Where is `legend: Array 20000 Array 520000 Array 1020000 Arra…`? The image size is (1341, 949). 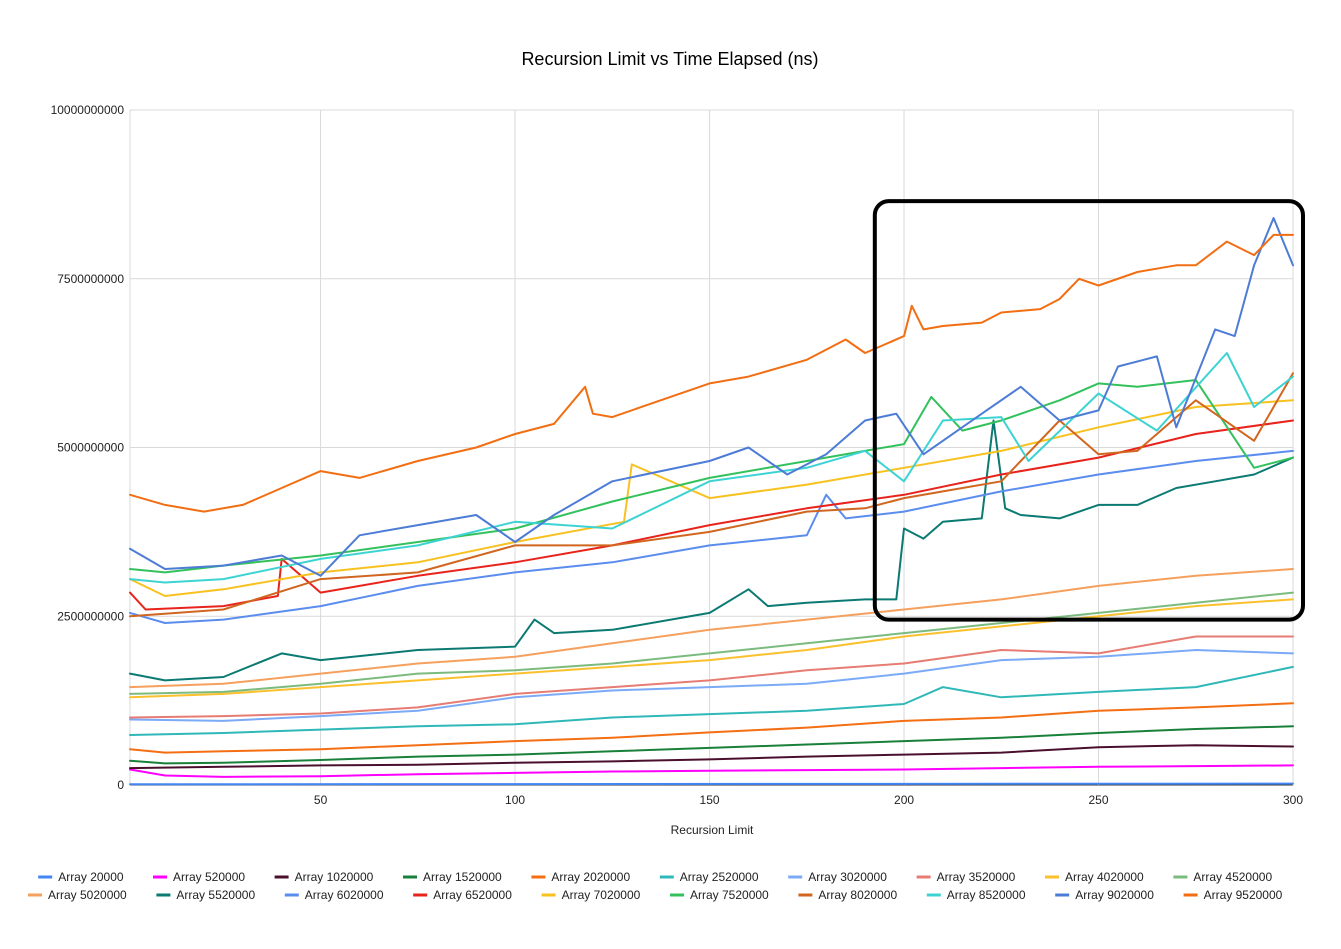
legend: Array 20000 Array 520000 Array 1020000 Arra… is located at coordinates (655, 886).